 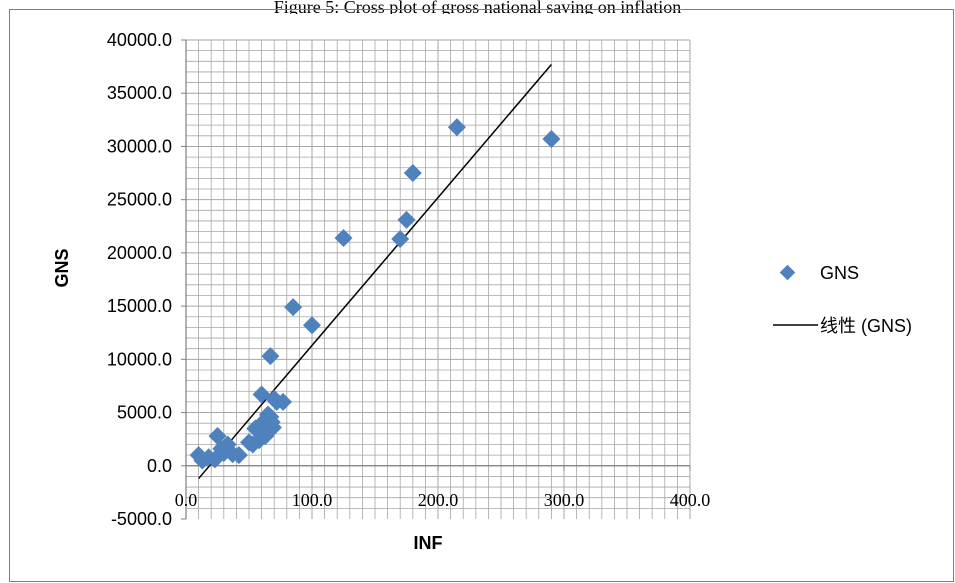 I want to click on x-tick-label: 300.0, so click(x=564, y=500).